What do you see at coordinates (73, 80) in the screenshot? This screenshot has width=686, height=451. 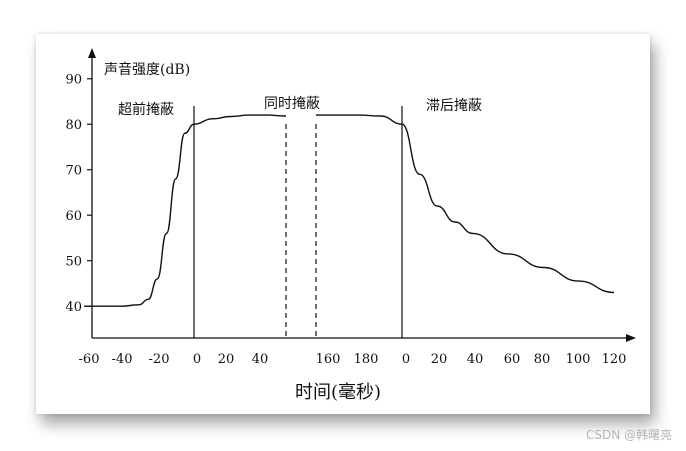 I see `y-tick-label: 90` at bounding box center [73, 80].